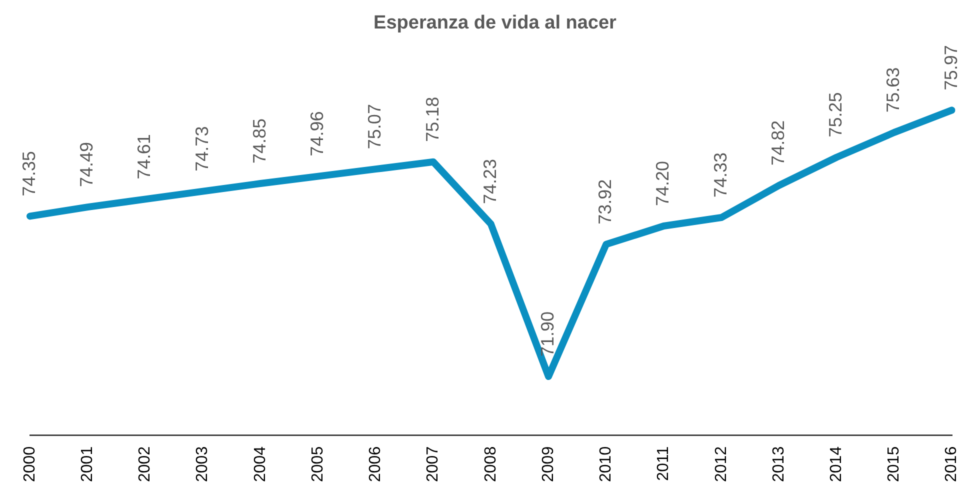 Image resolution: width=974 pixels, height=489 pixels. I want to click on x-tick-label: 2015, so click(894, 464).